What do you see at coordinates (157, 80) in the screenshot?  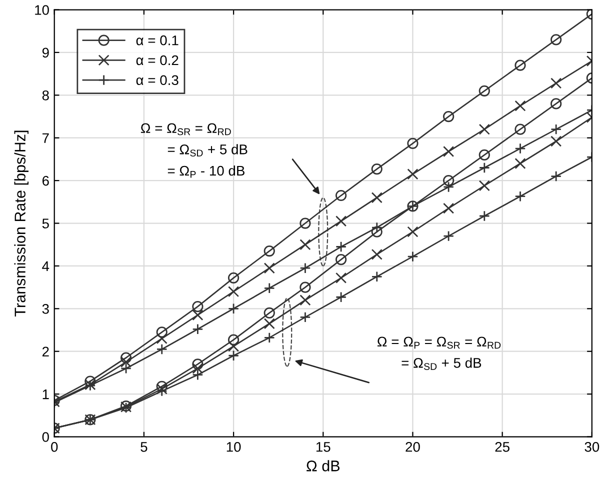 I see `legend-label: α = 0.3` at bounding box center [157, 80].